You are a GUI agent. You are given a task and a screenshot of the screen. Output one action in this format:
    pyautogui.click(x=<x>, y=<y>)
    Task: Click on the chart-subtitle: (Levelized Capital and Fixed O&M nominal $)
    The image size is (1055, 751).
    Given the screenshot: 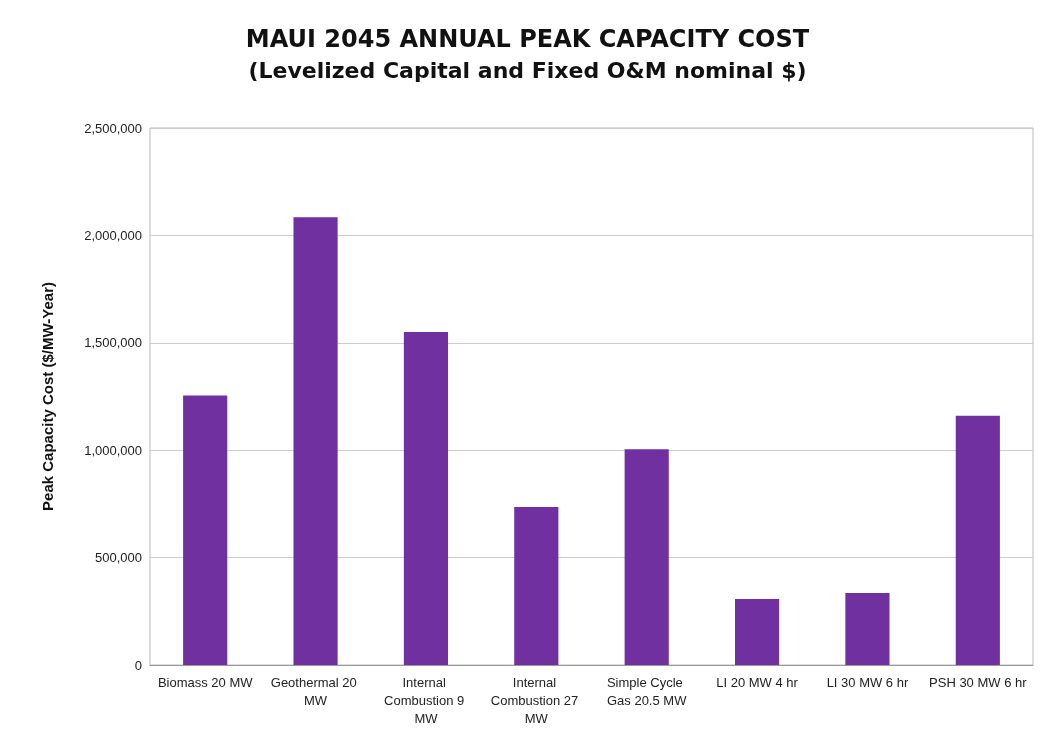 What is the action you would take?
    pyautogui.click(x=527, y=70)
    